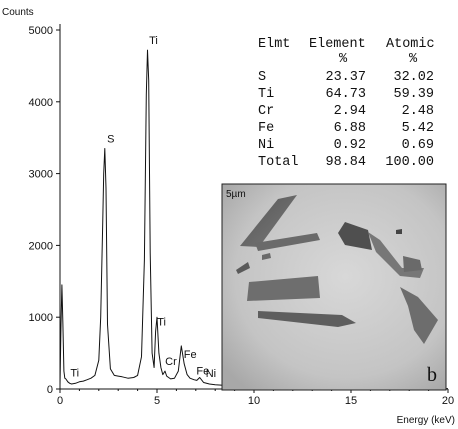 Image resolution: width=458 pixels, height=429 pixels. I want to click on y-tick-label: 3000, so click(41, 175).